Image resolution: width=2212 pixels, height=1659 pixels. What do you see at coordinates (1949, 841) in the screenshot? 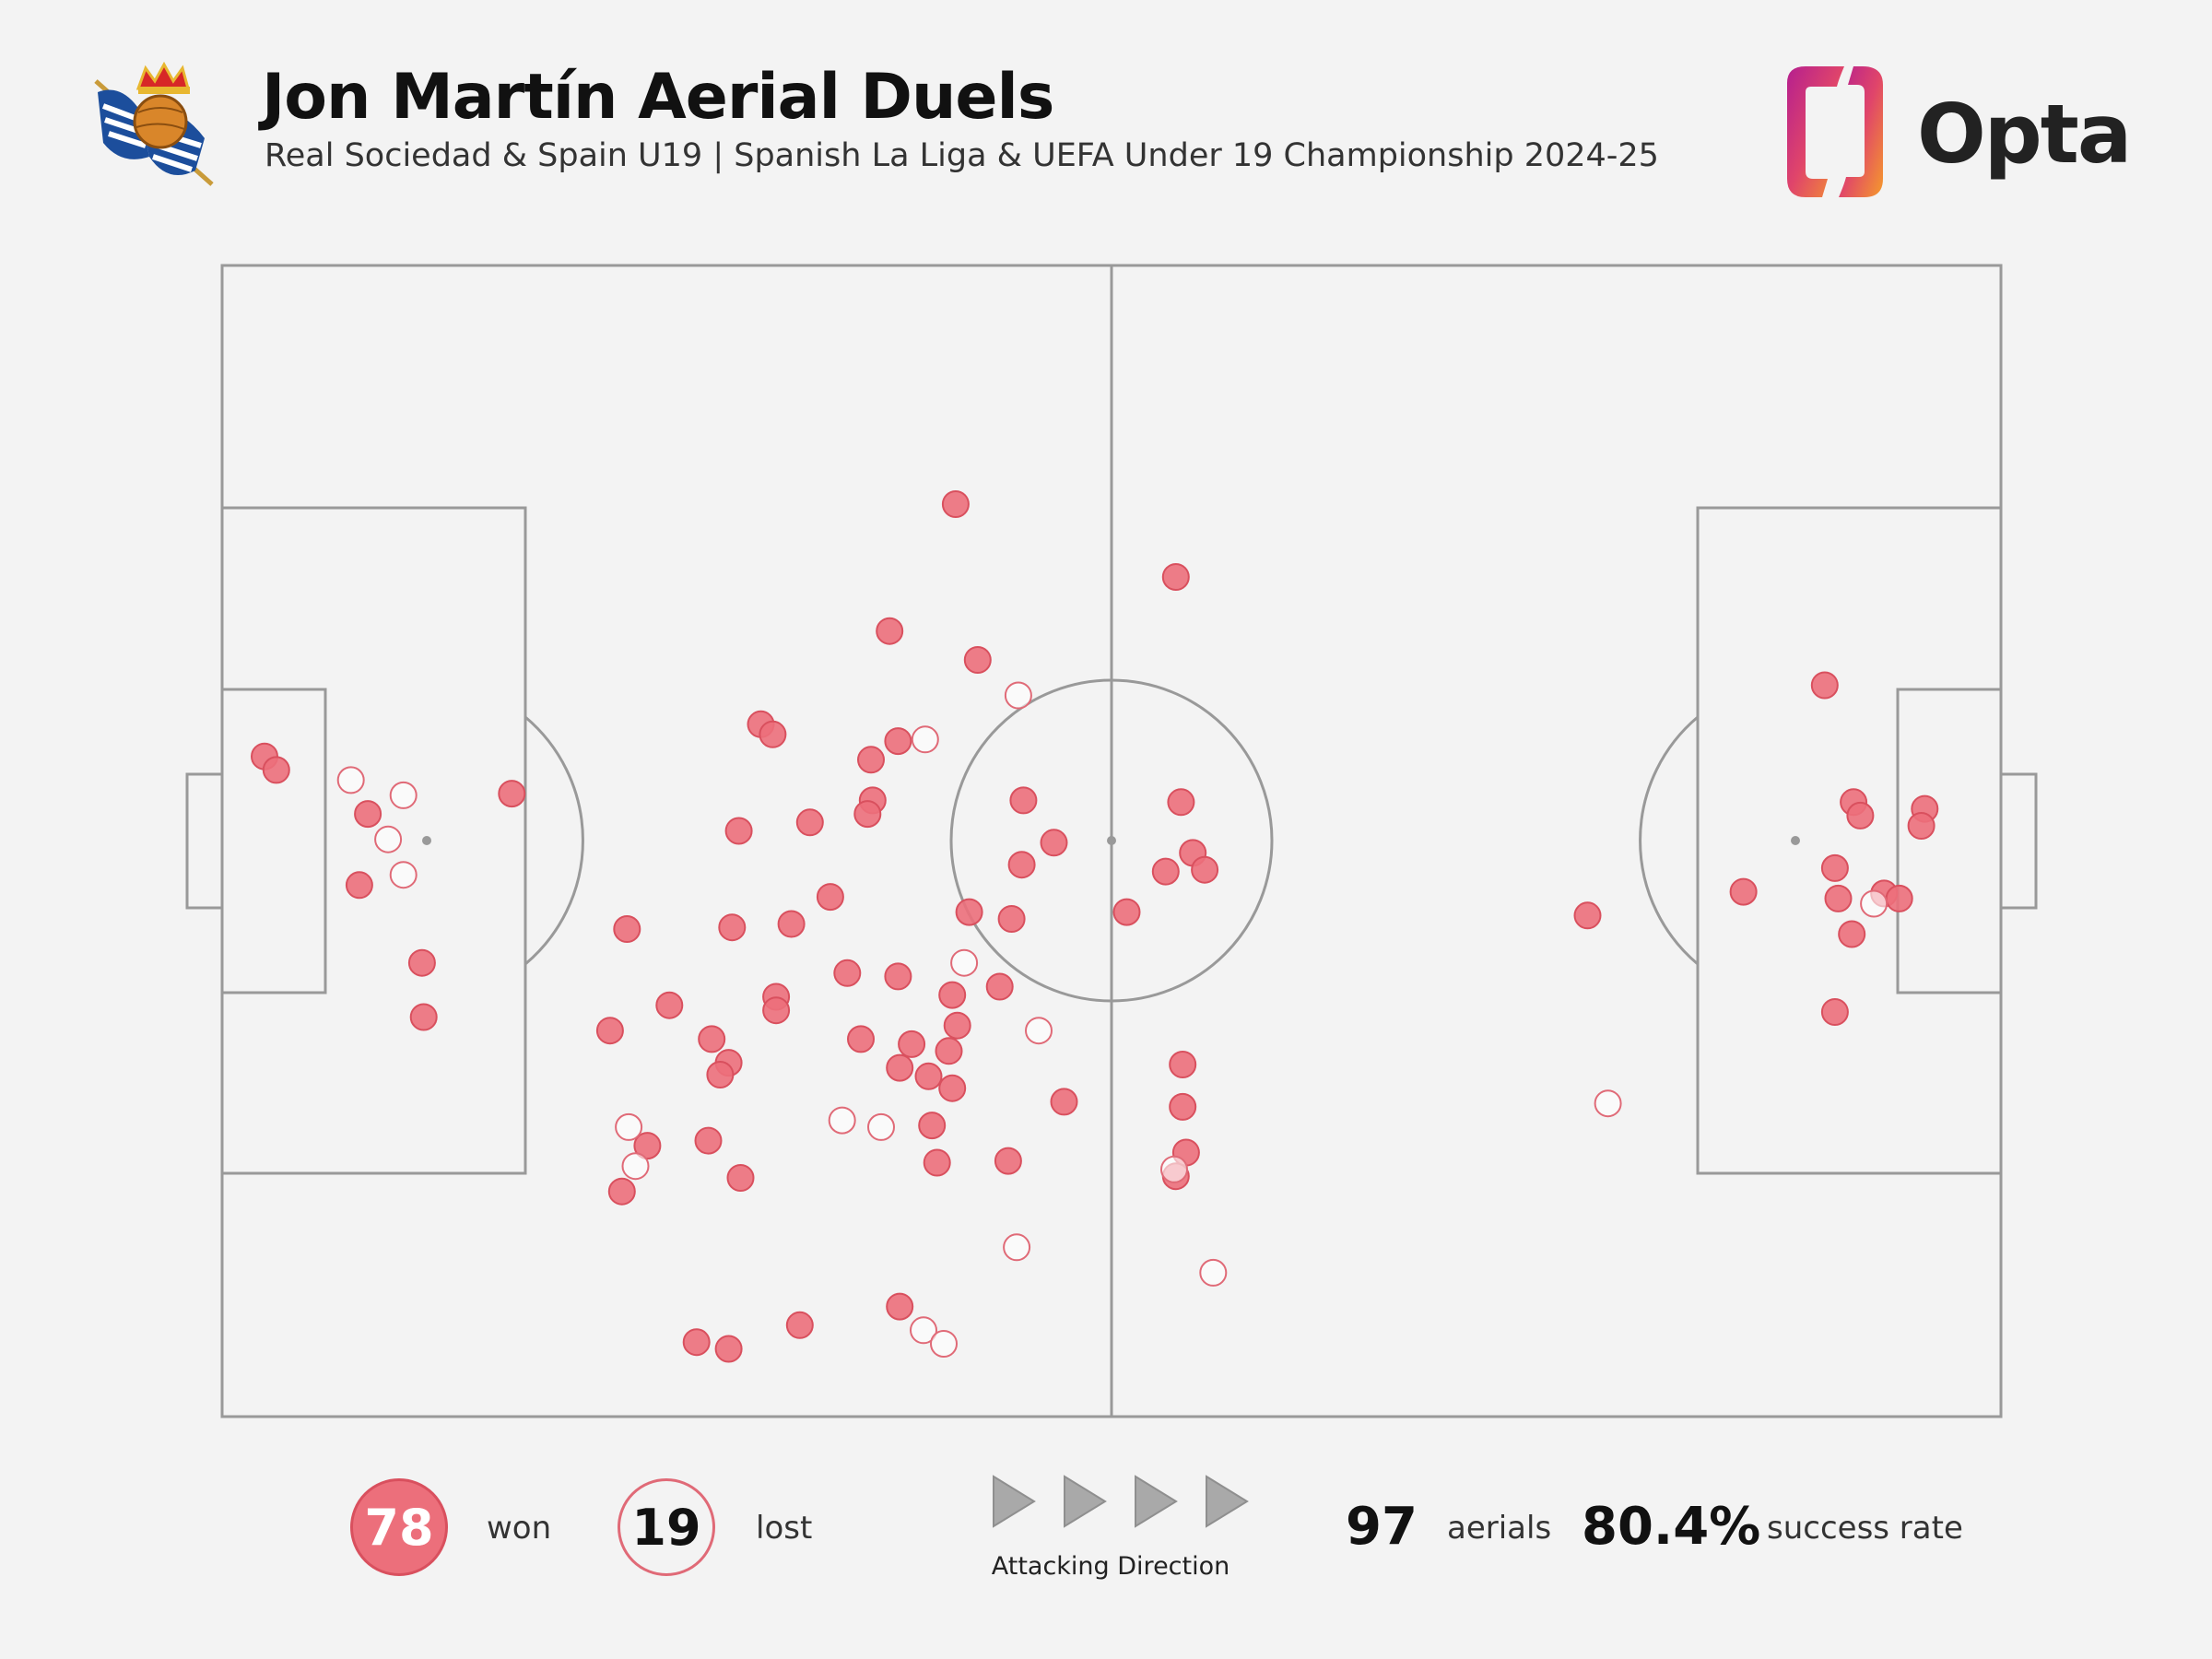
I see `right-six-yard-box` at bounding box center [1949, 841].